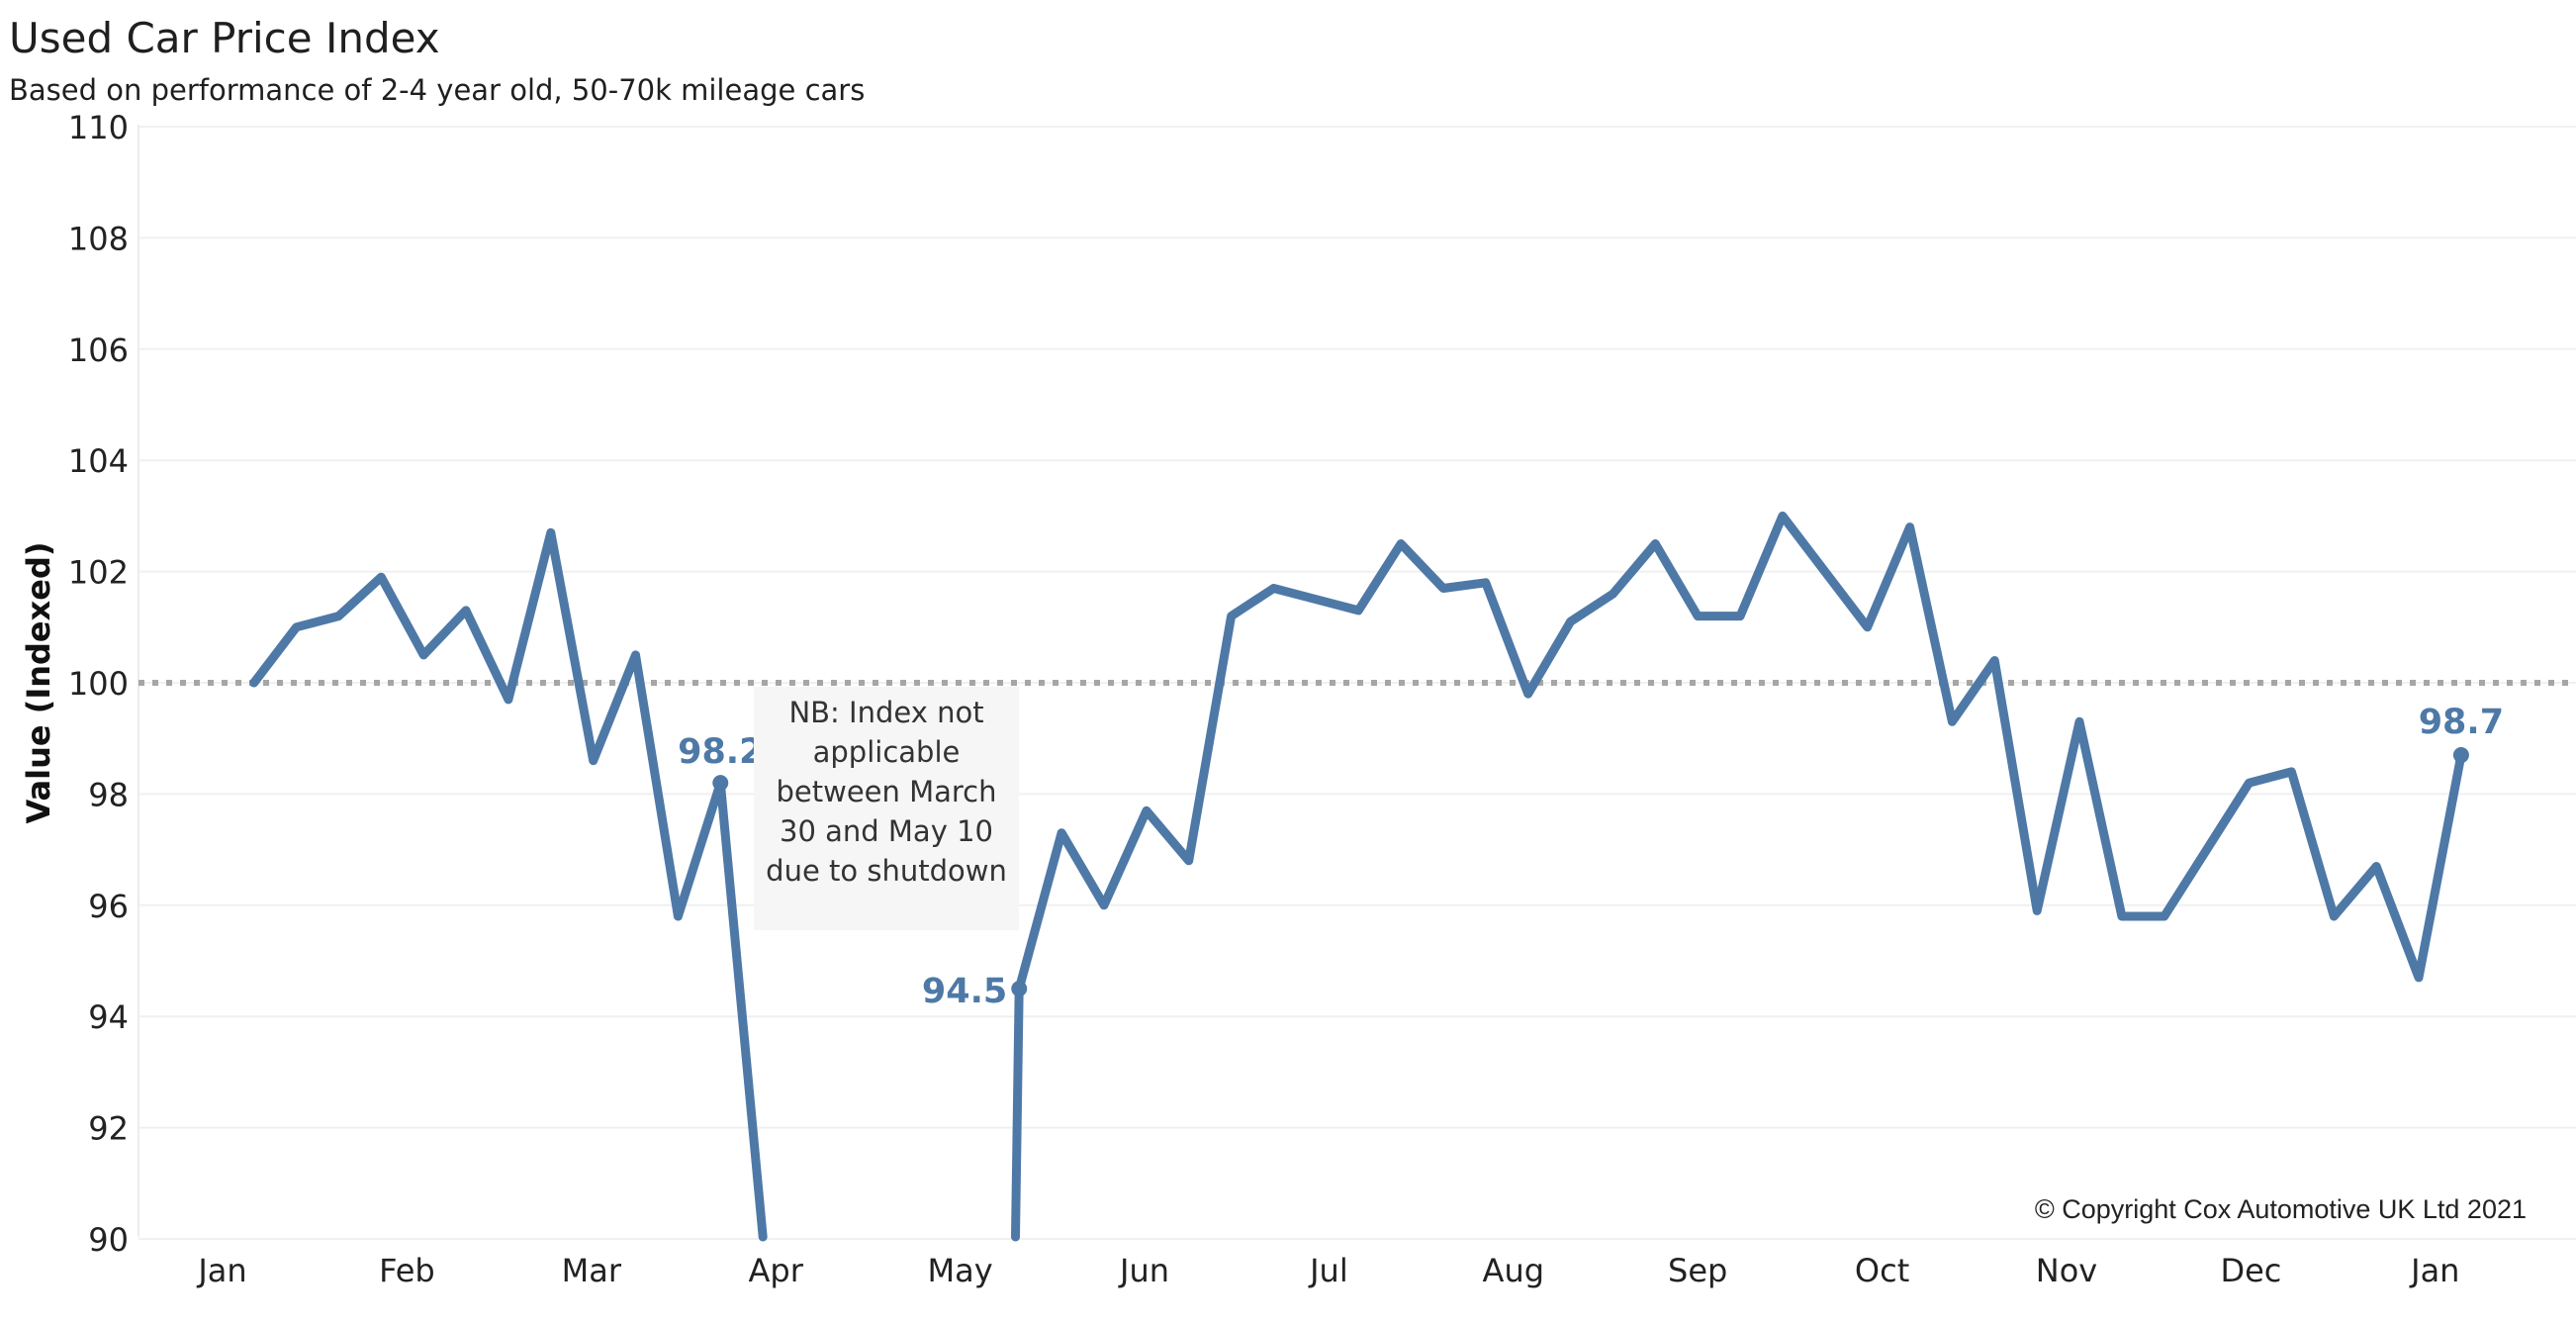 The image size is (2576, 1326). I want to click on x-tick-5: Jun, so click(1143, 1270).